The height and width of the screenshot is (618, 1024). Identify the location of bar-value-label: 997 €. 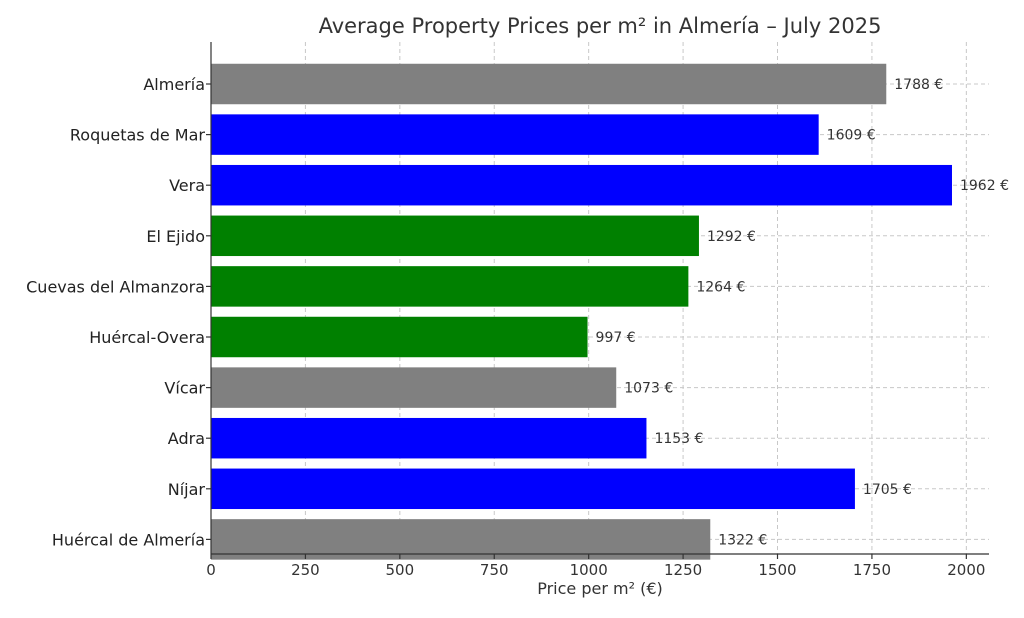
(616, 338).